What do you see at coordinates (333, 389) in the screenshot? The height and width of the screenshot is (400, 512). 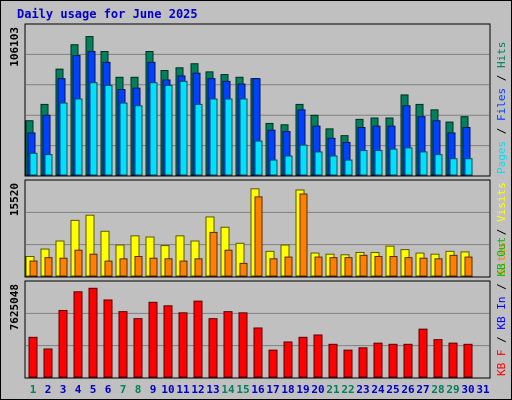 I see `x-tick-day-21: 21` at bounding box center [333, 389].